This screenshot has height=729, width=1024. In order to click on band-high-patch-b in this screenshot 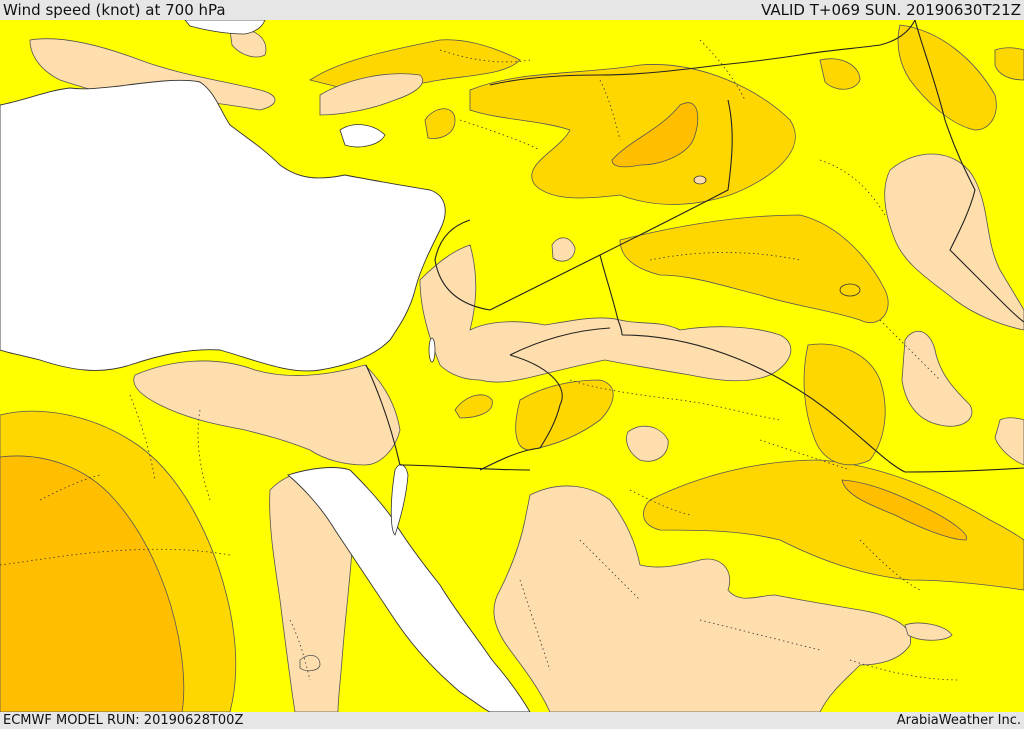, I will do `click(440, 123)`.